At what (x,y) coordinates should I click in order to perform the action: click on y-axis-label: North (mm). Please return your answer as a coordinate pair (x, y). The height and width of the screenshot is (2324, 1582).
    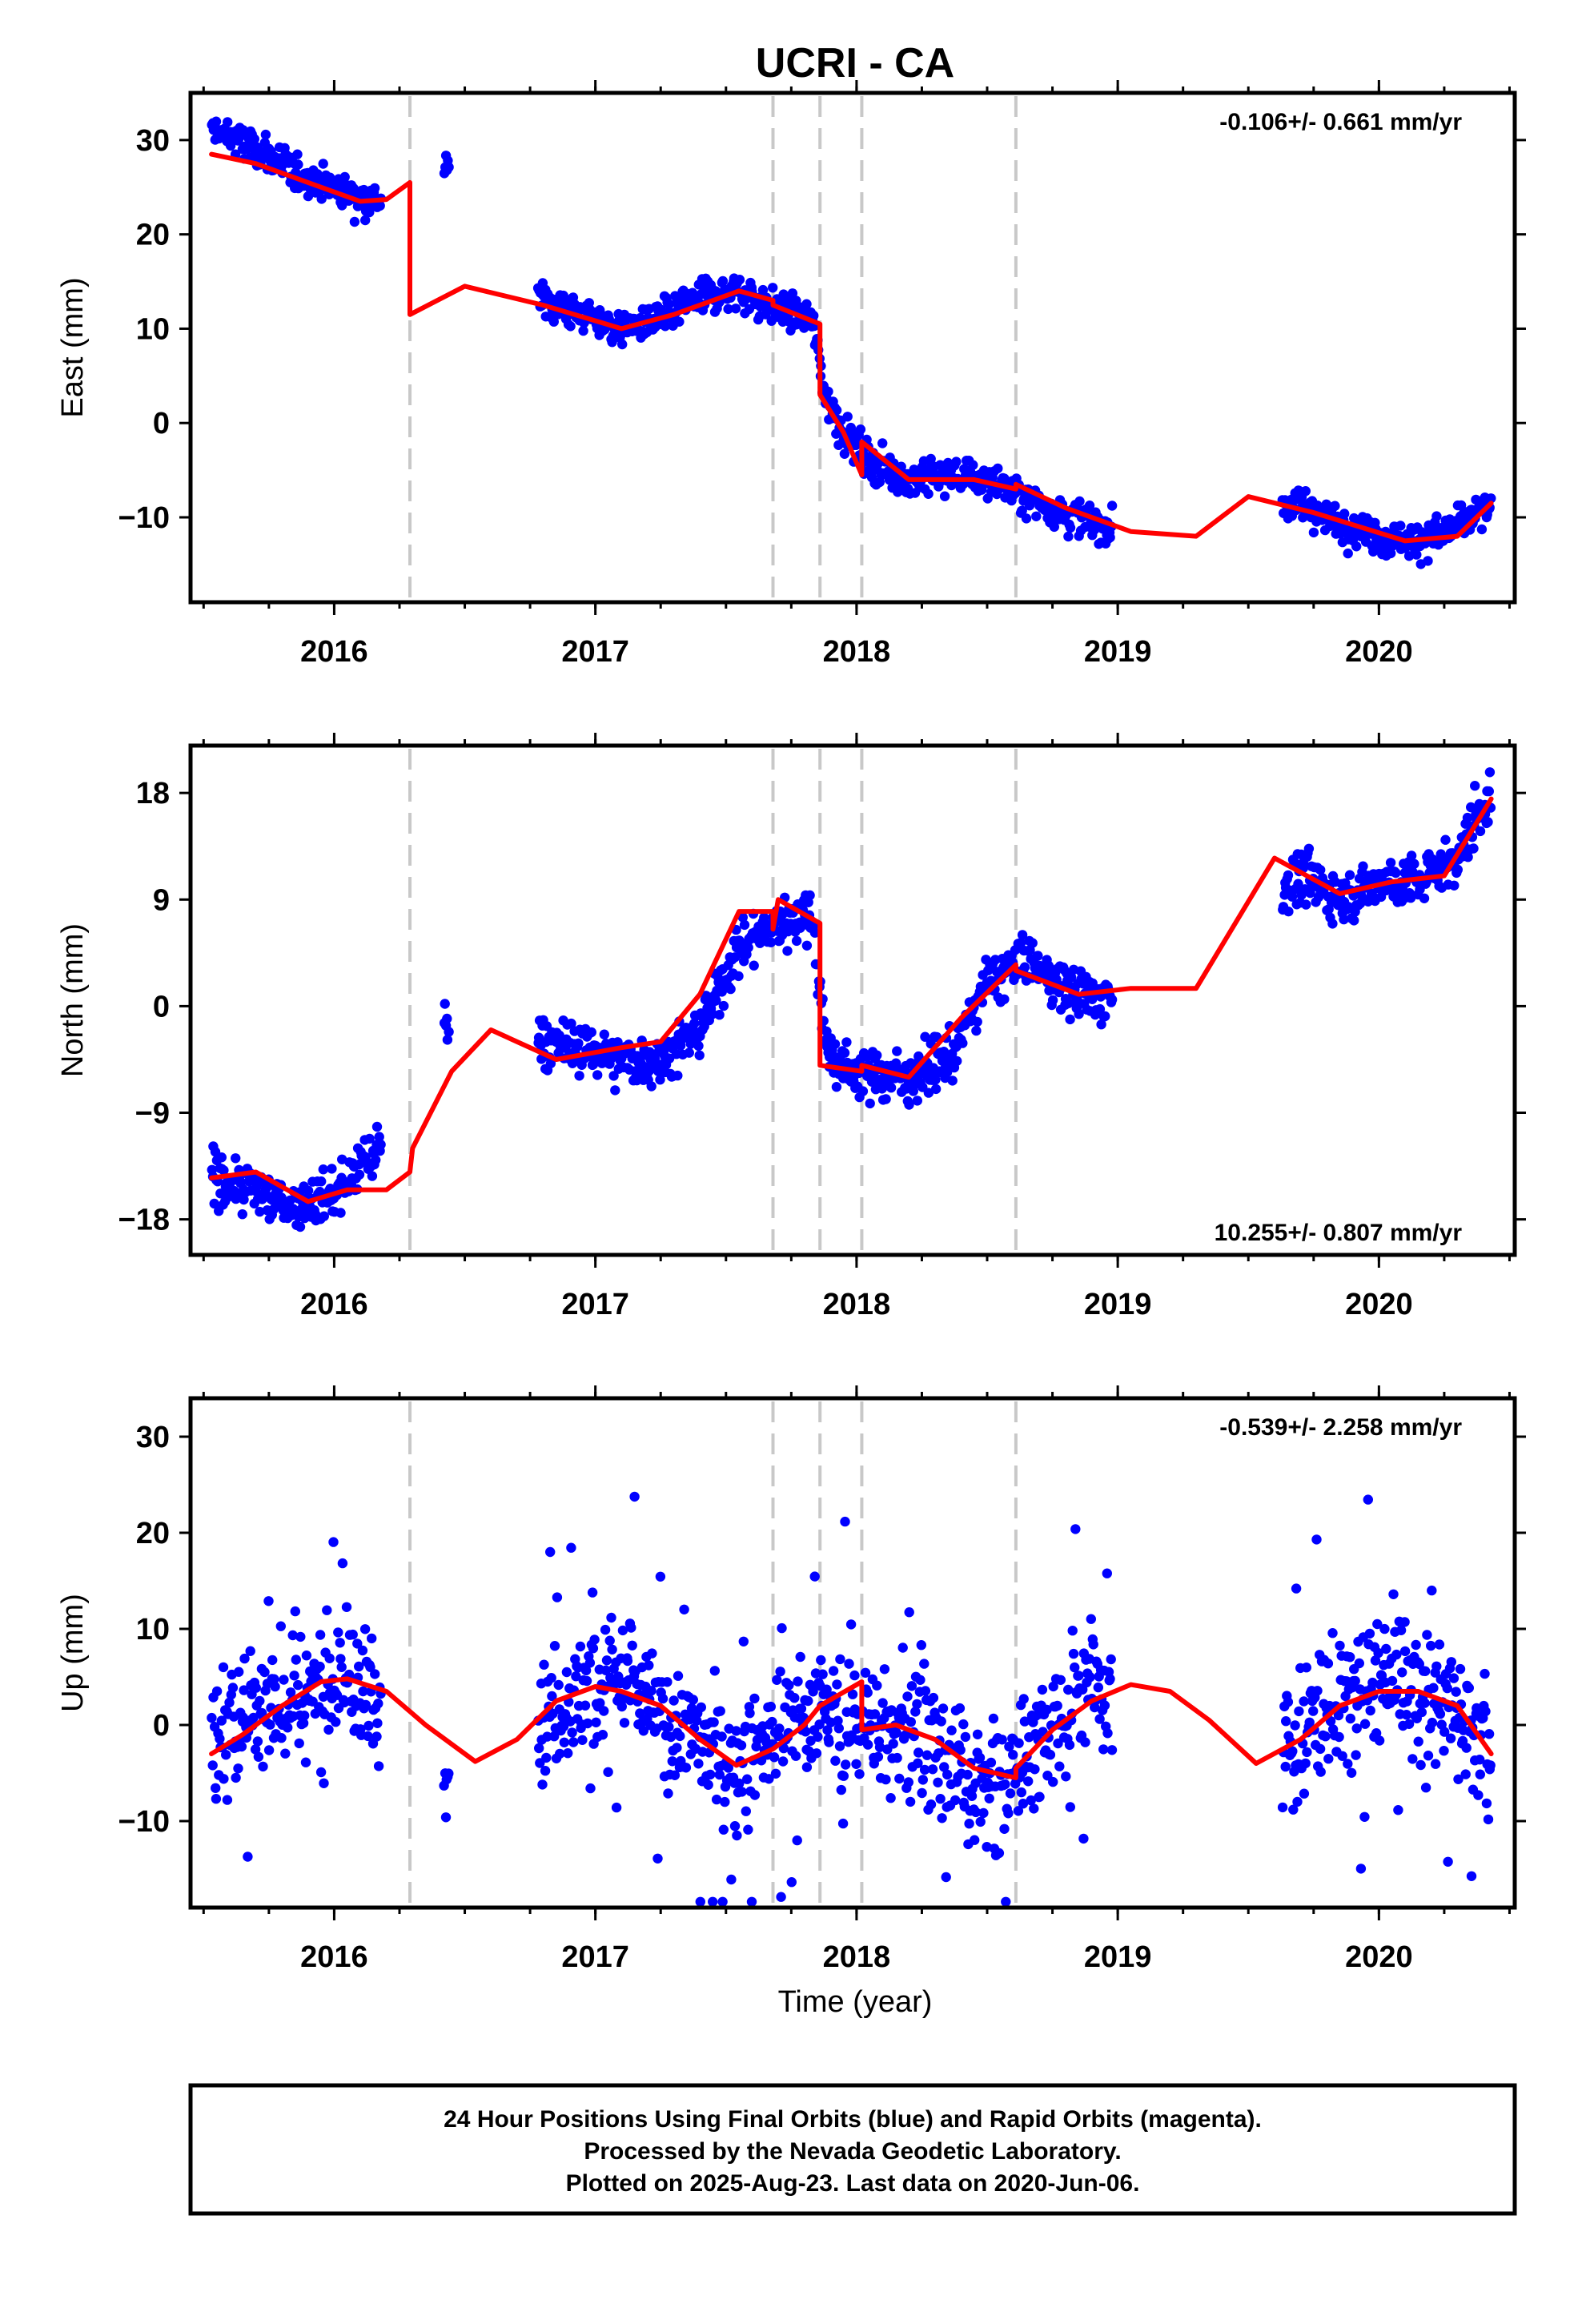
    Looking at the image, I should click on (73, 1000).